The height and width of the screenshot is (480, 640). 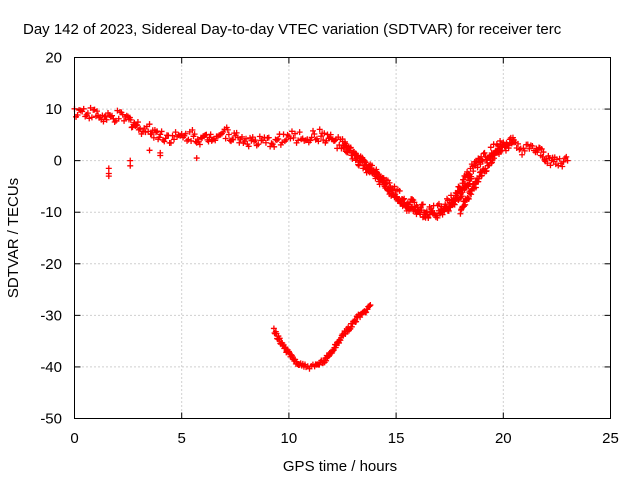 I want to click on y-tick-label: -50, so click(x=51, y=419).